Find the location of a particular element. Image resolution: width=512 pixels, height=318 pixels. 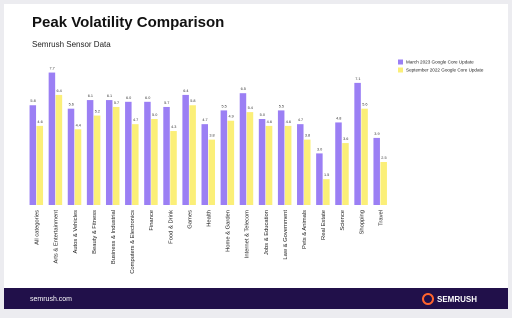

value-label: 4.8 is located at coordinates (338, 118).